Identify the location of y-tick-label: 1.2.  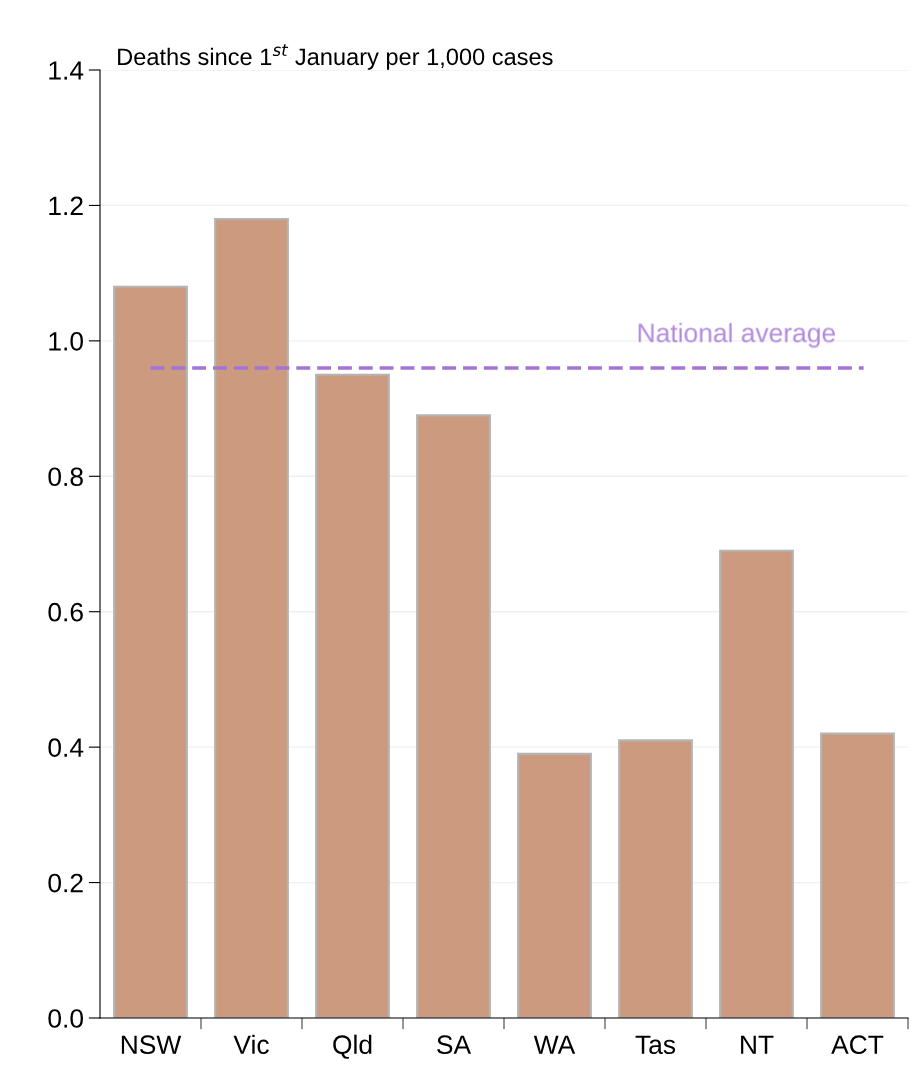
(66, 205).